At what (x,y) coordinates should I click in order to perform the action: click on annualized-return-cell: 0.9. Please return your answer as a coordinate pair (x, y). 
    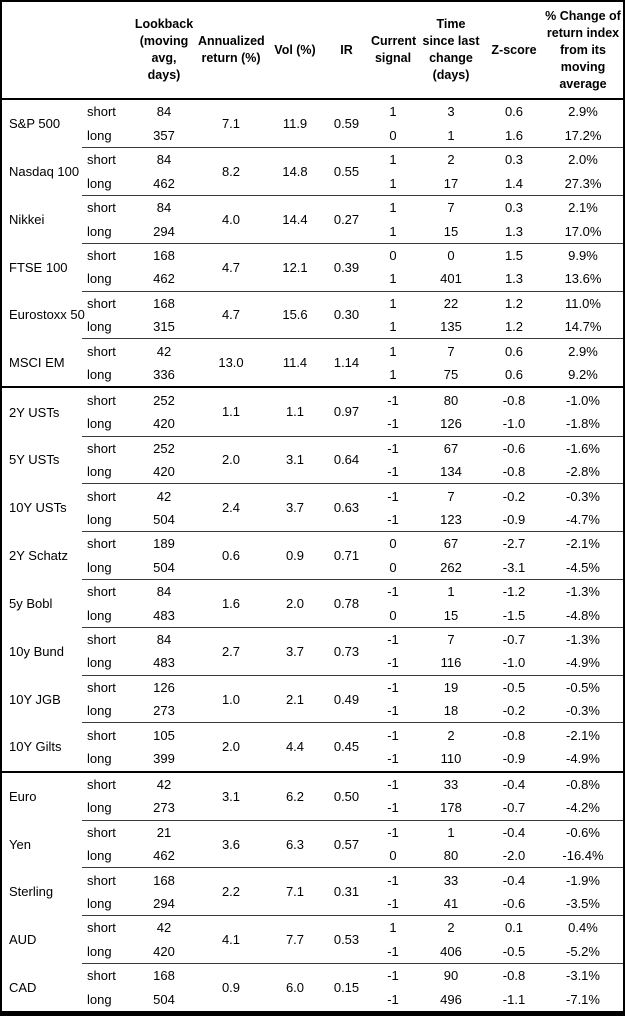
    Looking at the image, I should click on (231, 987).